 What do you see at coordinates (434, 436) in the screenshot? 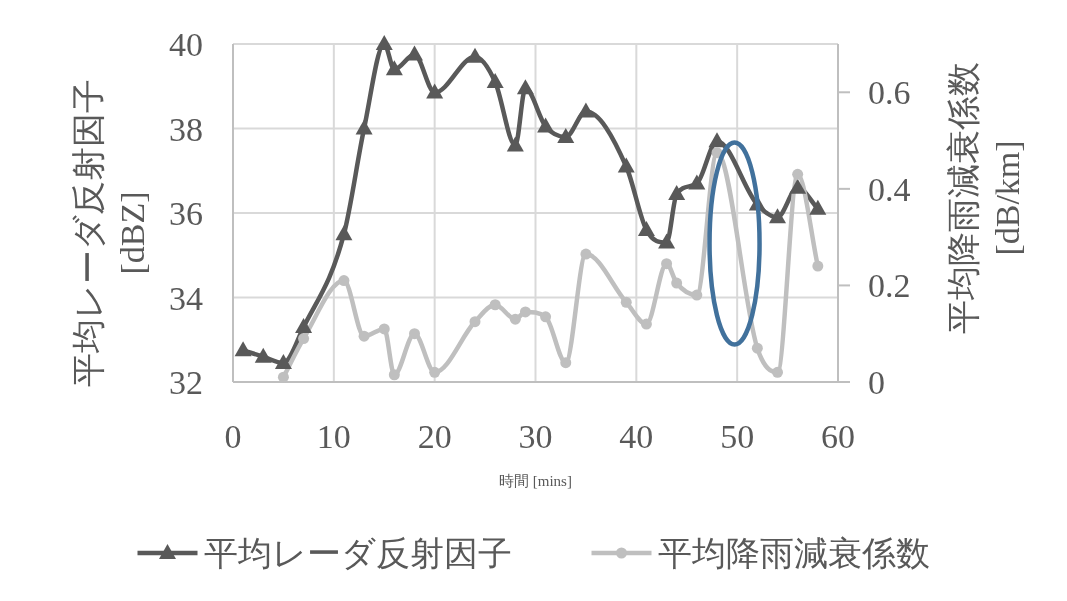
I see `x-tick-label: 20` at bounding box center [434, 436].